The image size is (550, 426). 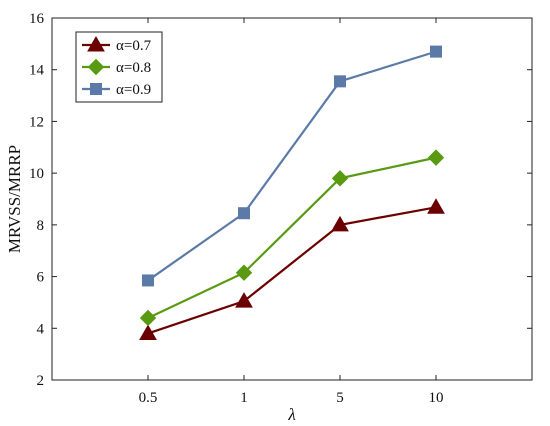 I want to click on y-tick-label: 10, so click(x=36, y=174).